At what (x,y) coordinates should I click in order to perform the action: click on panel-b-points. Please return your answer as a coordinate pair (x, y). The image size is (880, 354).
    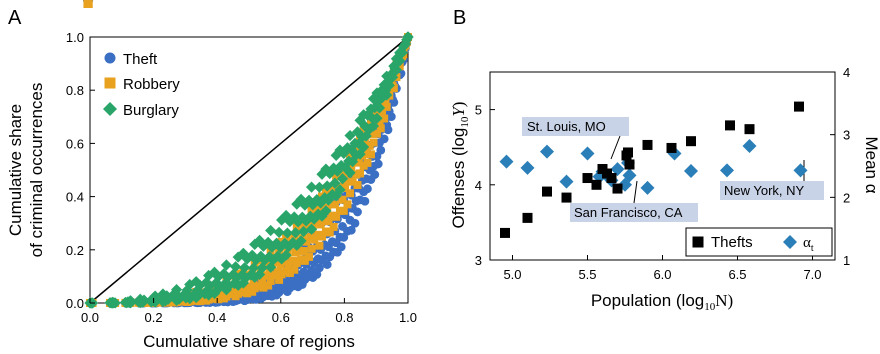
    Looking at the image, I should click on (653, 169).